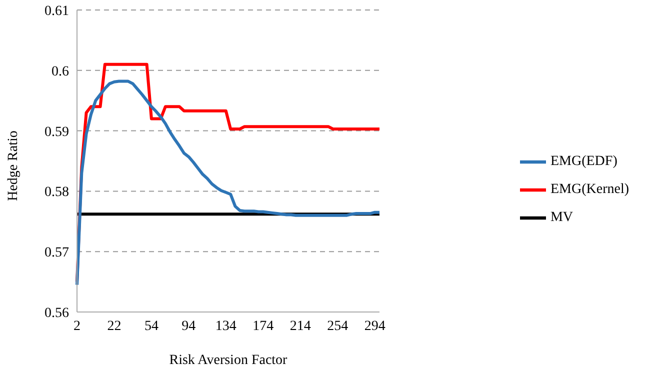 The width and height of the screenshot is (657, 380). What do you see at coordinates (56, 11) in the screenshot?
I see `y-tick-label: 0.61` at bounding box center [56, 11].